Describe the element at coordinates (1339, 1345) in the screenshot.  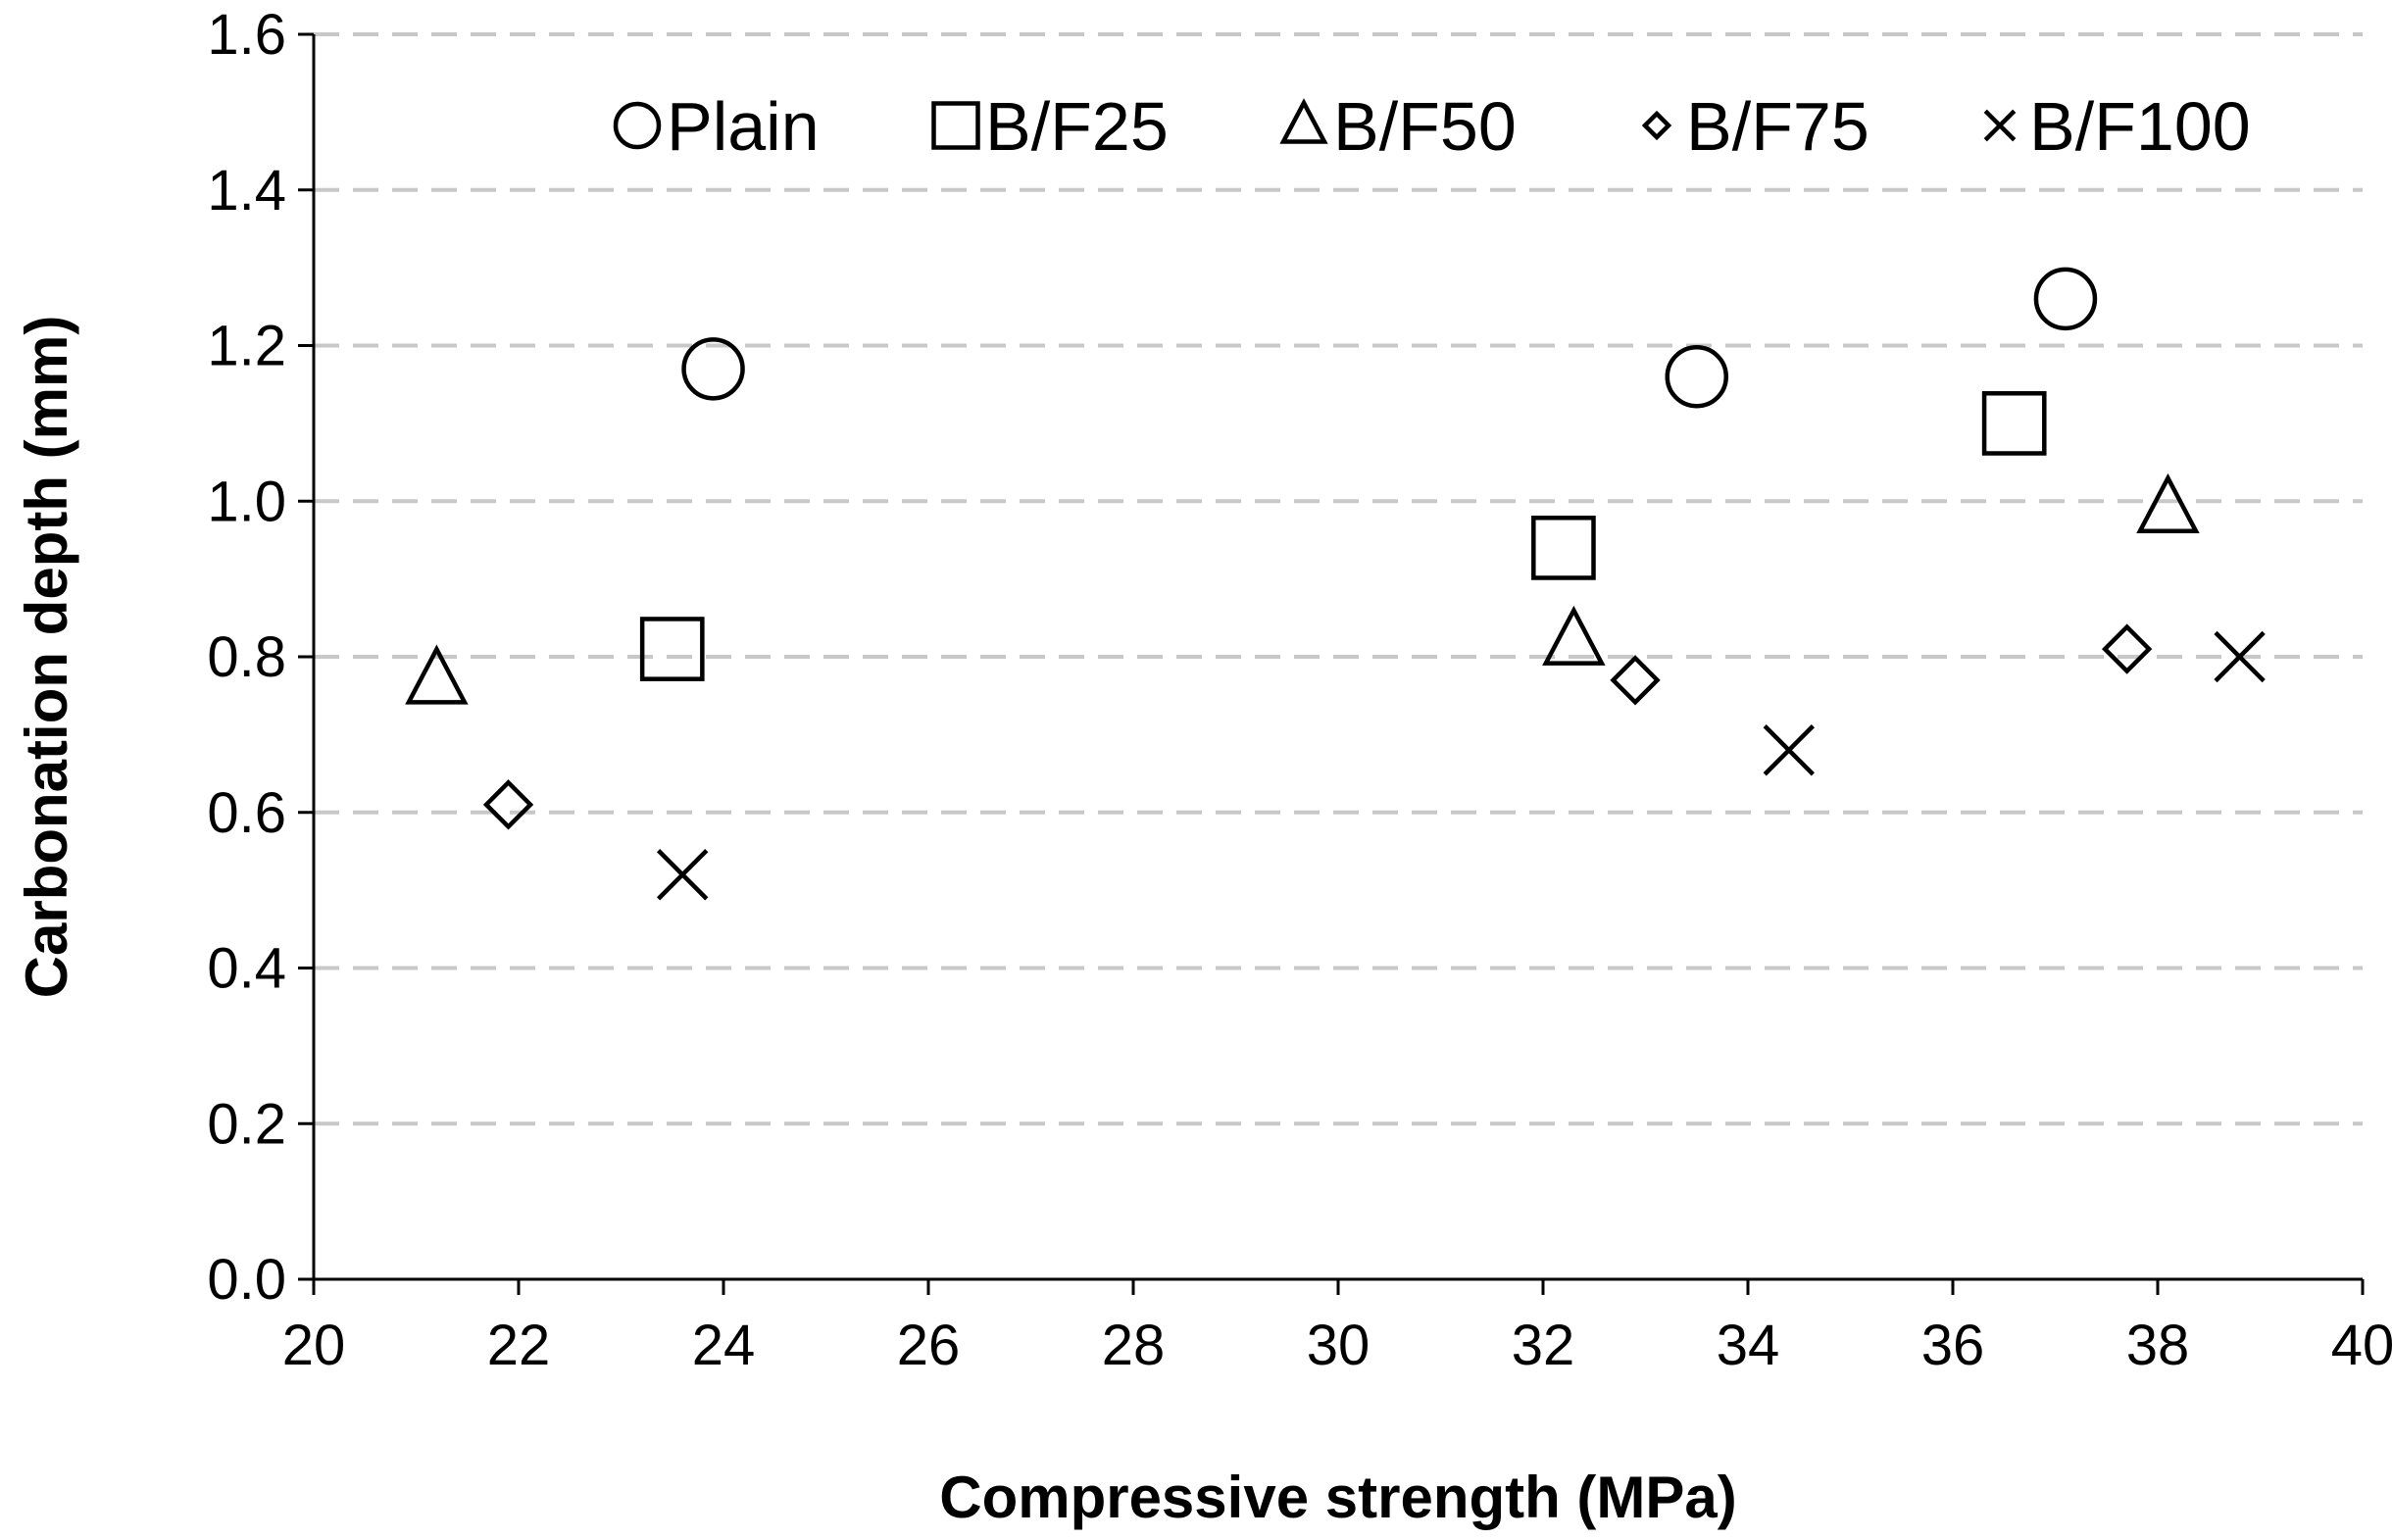
I see `x-tick-label-5: 30` at that location.